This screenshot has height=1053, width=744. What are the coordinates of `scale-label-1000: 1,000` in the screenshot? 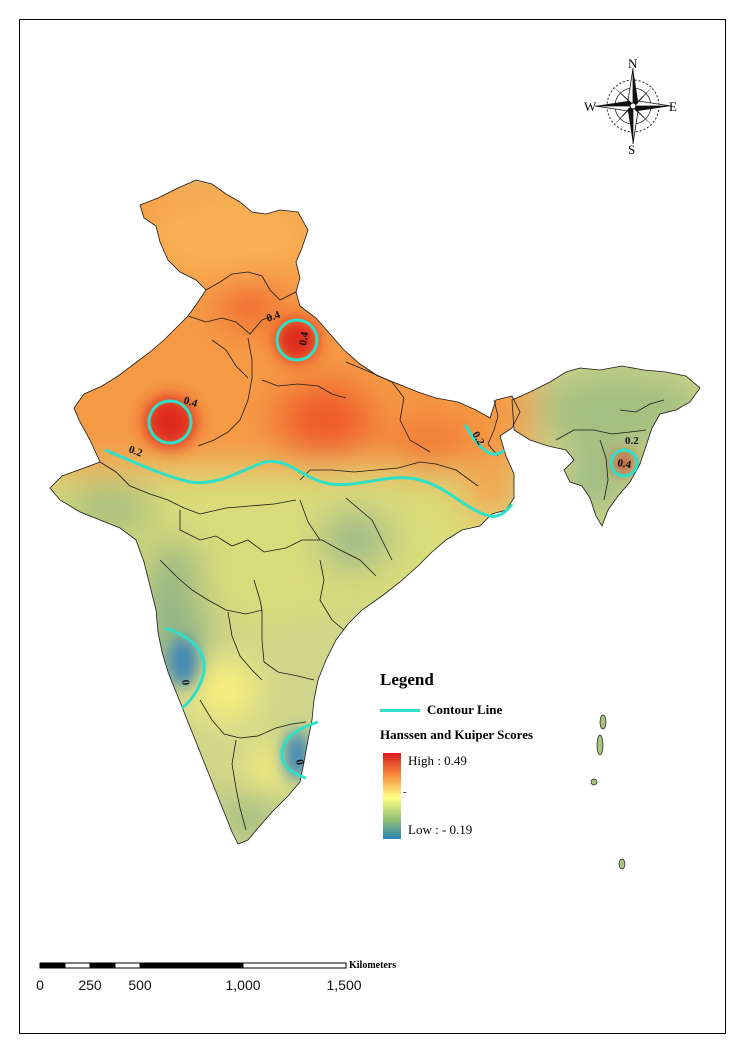 It's located at (243, 985).